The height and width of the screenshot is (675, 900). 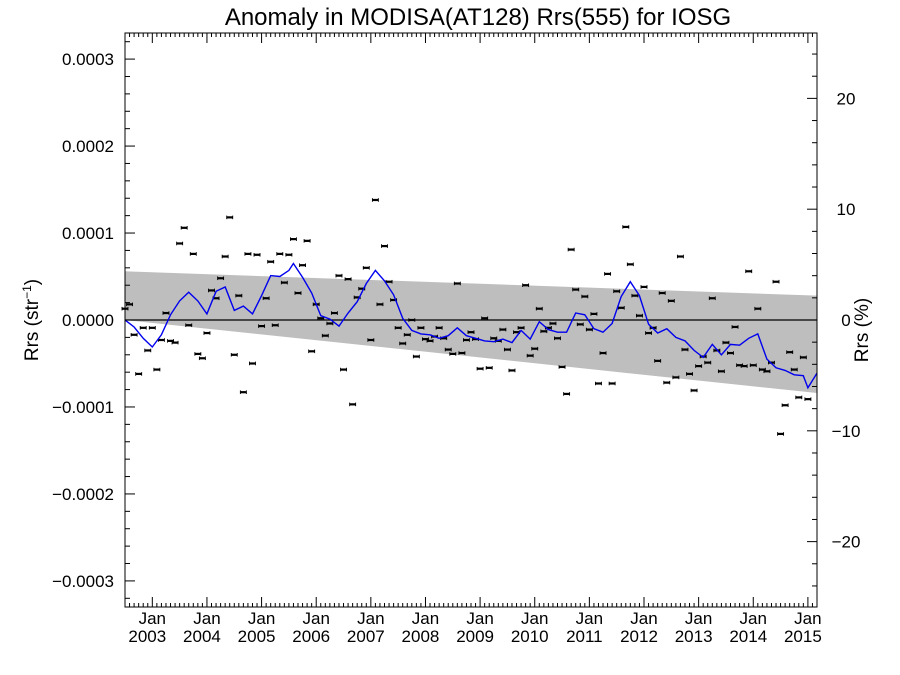 What do you see at coordinates (366, 636) in the screenshot?
I see `x-tick-year-label: 2007` at bounding box center [366, 636].